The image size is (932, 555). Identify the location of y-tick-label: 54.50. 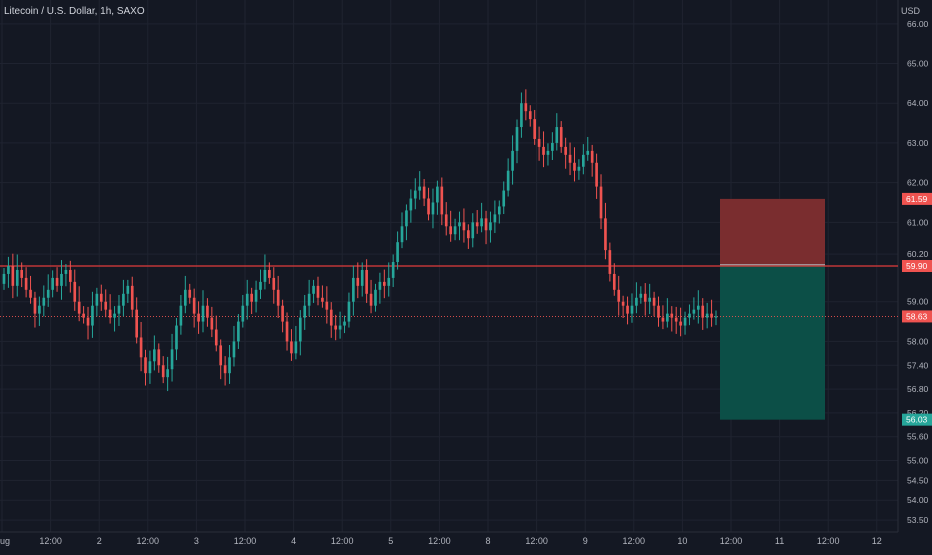
(918, 480).